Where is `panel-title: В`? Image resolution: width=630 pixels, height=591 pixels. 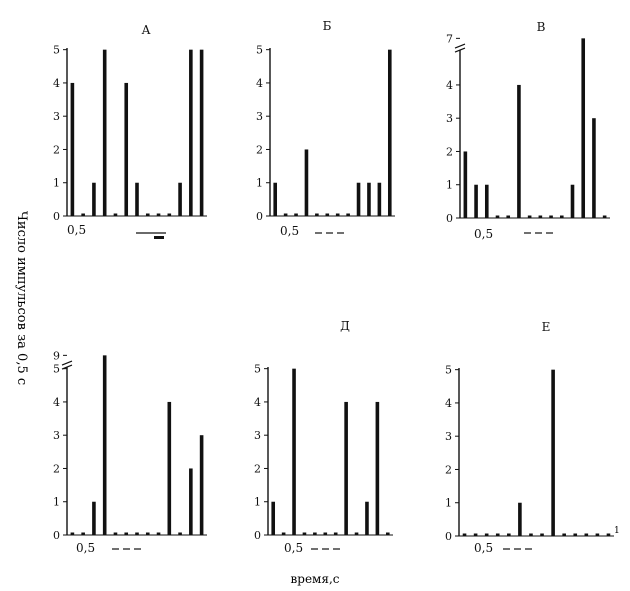 panel-title: В is located at coordinates (541, 27).